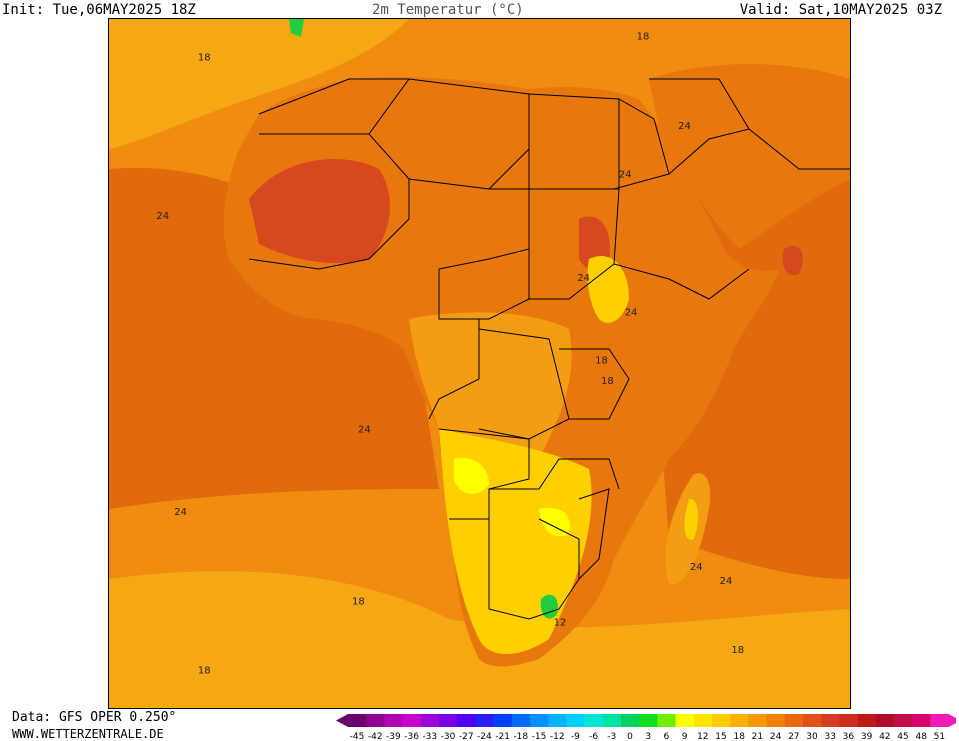  Describe the element at coordinates (490, 387) in the screenshot. I see `central-africa-mid` at that location.